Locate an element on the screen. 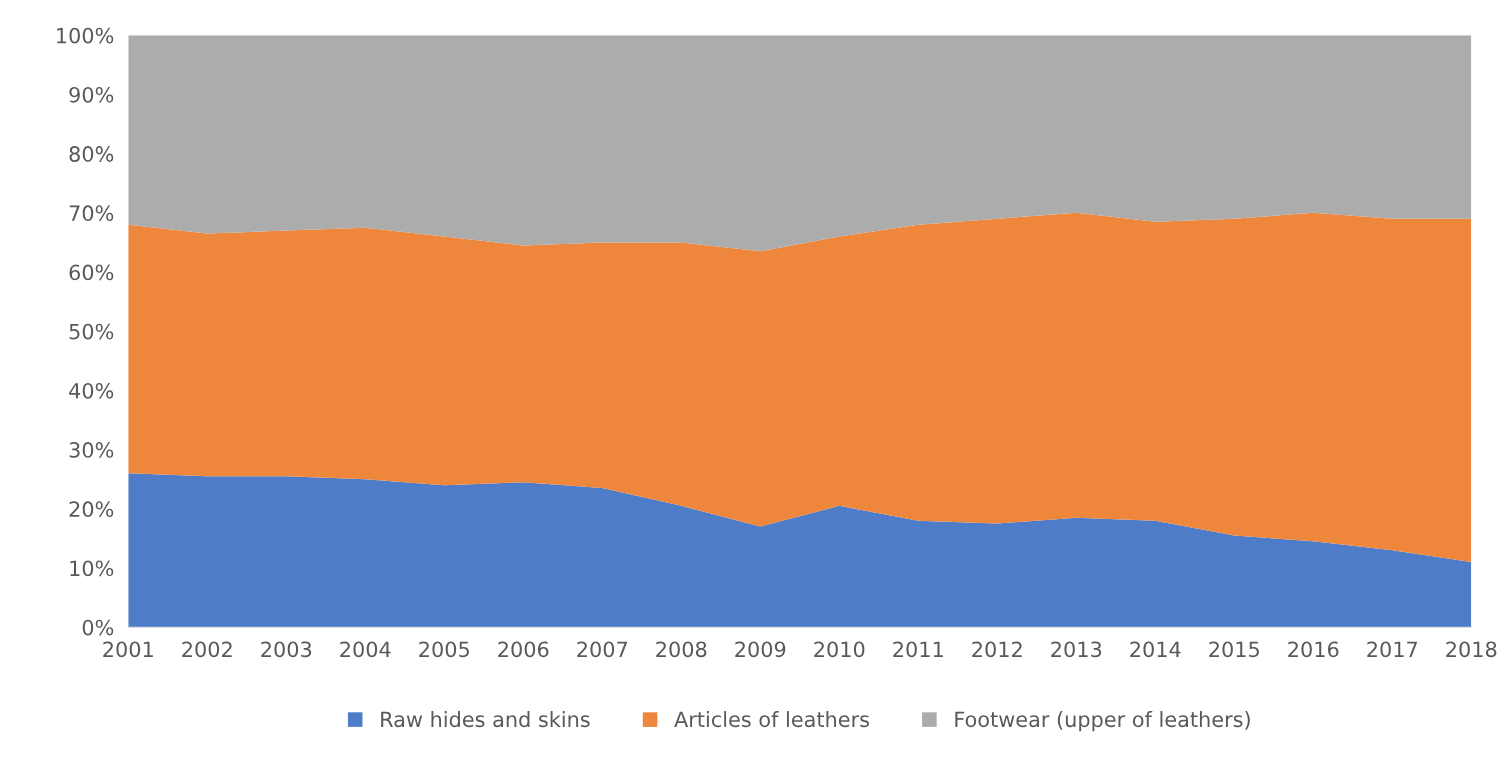 The height and width of the screenshot is (784, 1509). x-tick-label: 2005 is located at coordinates (444, 649).